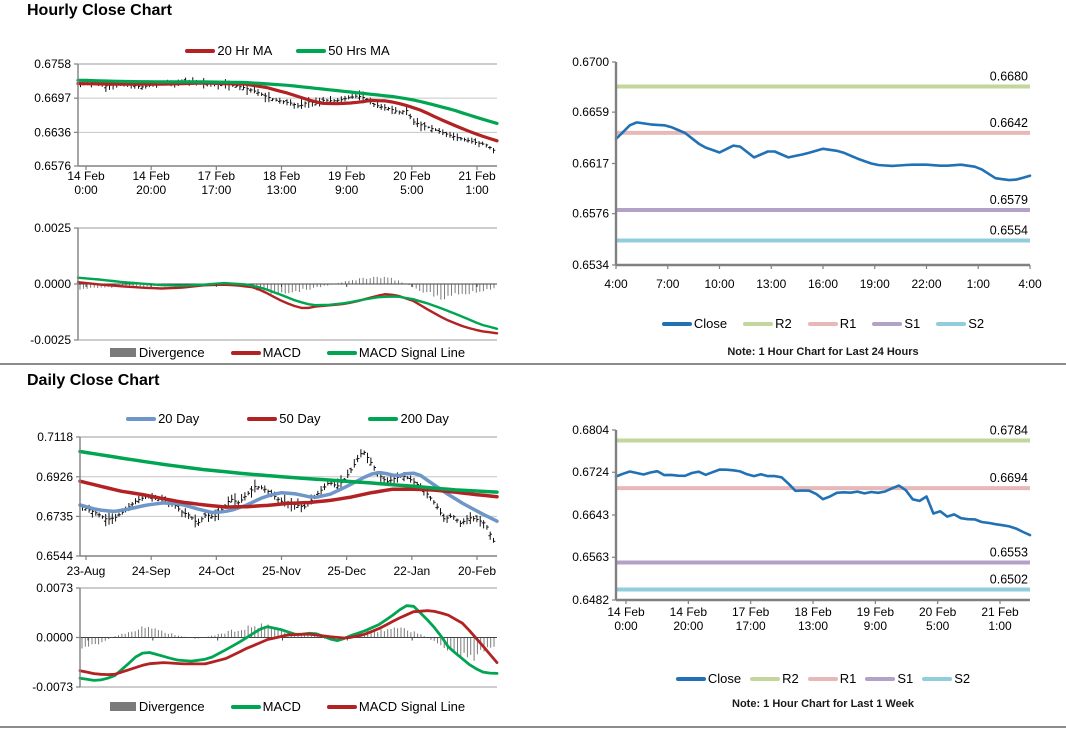 The width and height of the screenshot is (1066, 733). Describe the element at coordinates (626, 626) in the screenshot. I see `x-tick-label: 0:00` at that location.